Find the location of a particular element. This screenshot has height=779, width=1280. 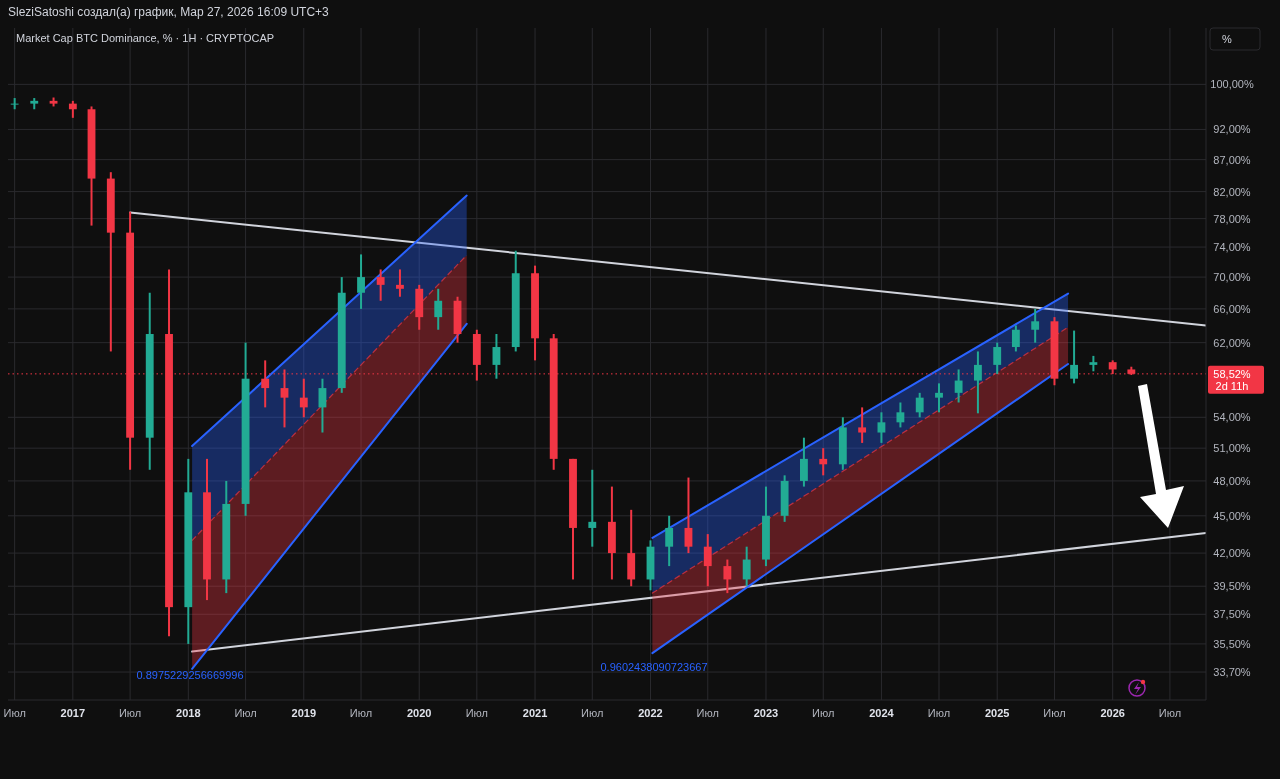

x-tick-label: 2023 is located at coordinates (766, 713).